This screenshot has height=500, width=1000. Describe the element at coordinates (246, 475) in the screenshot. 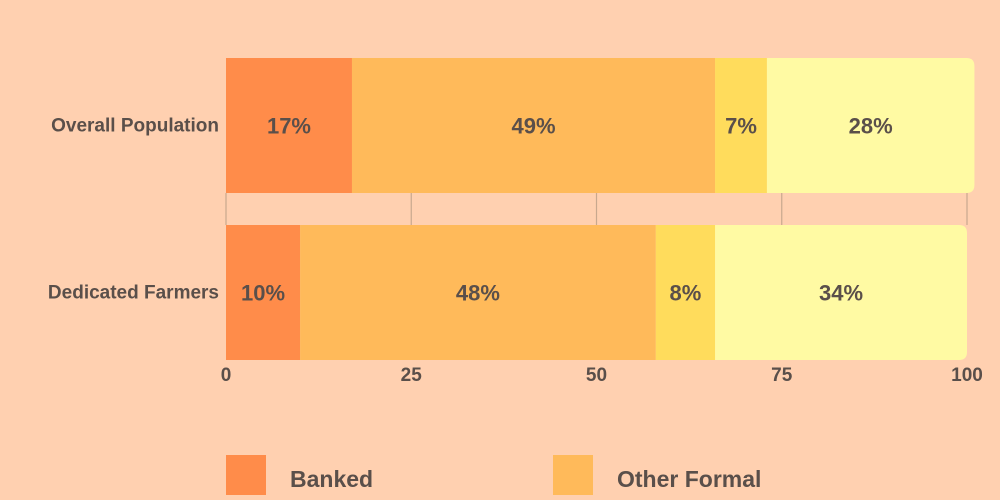

I see `legend-swatch-banked` at that location.